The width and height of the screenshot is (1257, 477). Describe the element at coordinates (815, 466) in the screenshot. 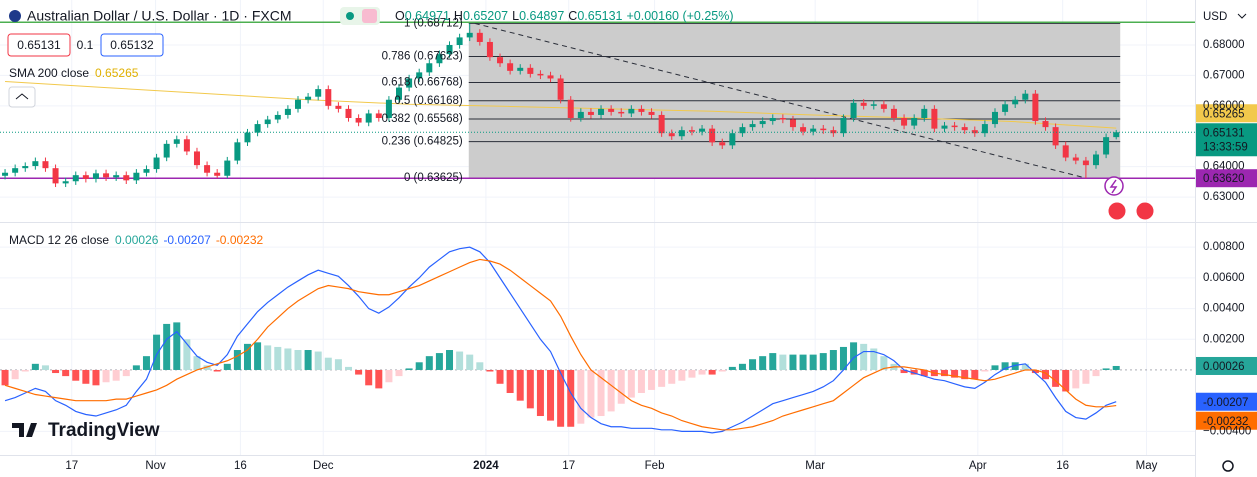

I see `x-tick-label: Mar` at that location.